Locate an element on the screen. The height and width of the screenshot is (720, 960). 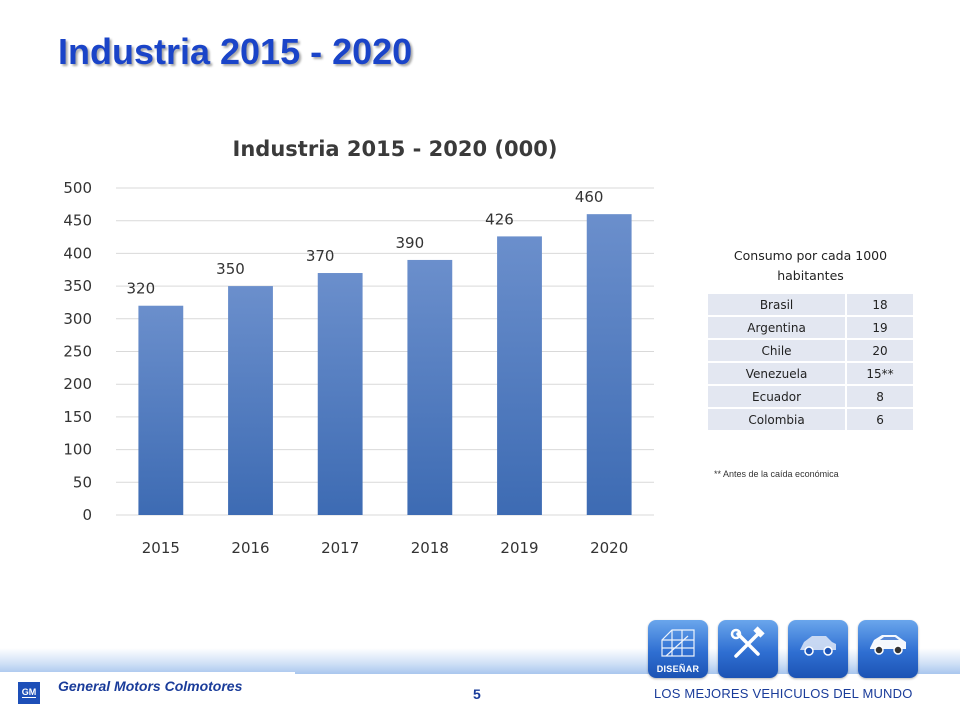
y-tick-label: 150 is located at coordinates (77, 417).